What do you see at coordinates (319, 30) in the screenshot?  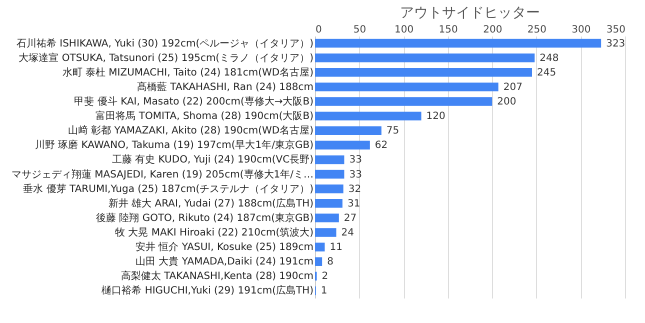 I see `x-tick-label: 0` at bounding box center [319, 30].